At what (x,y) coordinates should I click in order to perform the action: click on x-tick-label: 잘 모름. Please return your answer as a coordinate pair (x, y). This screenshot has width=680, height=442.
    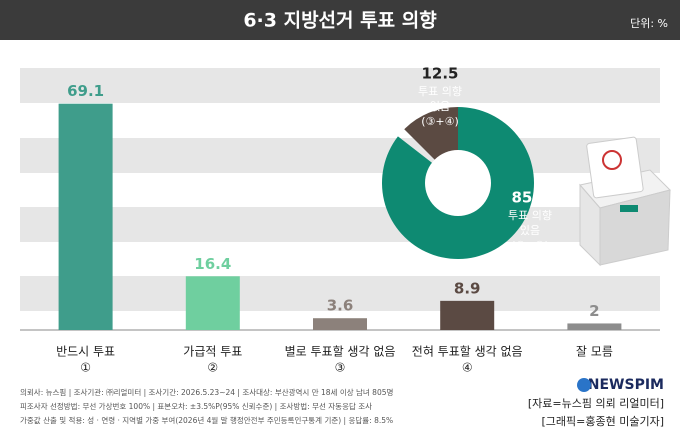
    Looking at the image, I should click on (594, 352).